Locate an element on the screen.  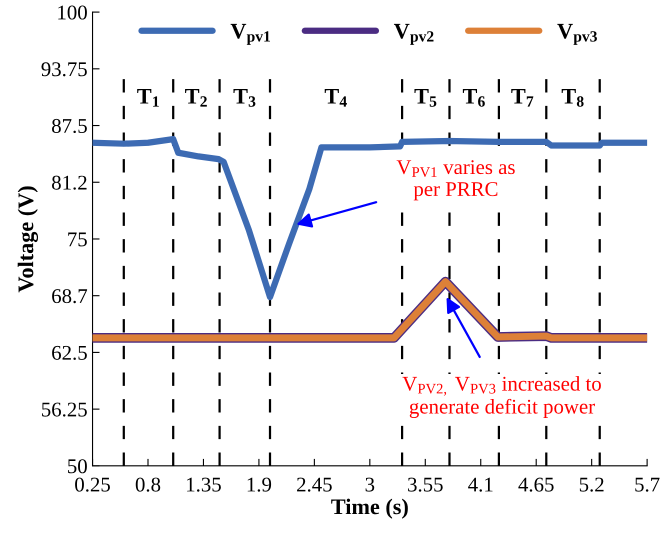
annotation: V$_{PV2,}$ V$_{PV3}$ increased to generate deficit power is located at coordinates (501, 397).